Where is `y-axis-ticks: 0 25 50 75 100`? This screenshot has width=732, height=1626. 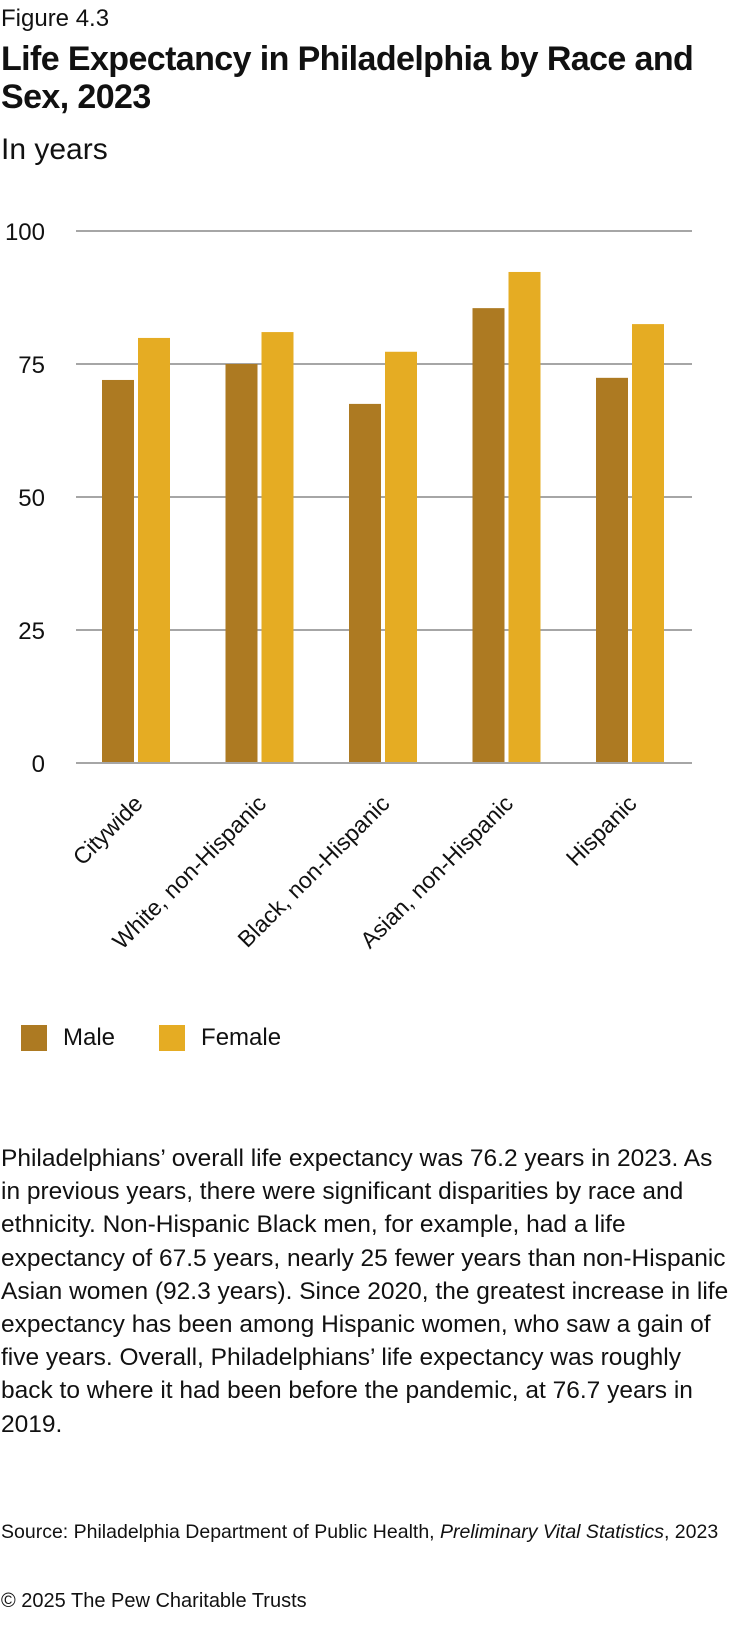
y-axis-ticks: 0 25 50 75 100 is located at coordinates (25, 498).